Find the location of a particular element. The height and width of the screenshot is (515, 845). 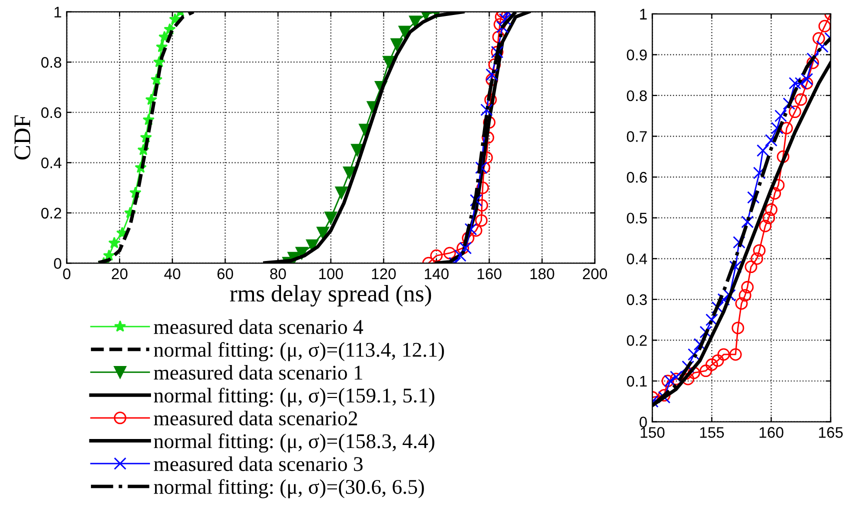

x-tick-label: 80 is located at coordinates (278, 274).